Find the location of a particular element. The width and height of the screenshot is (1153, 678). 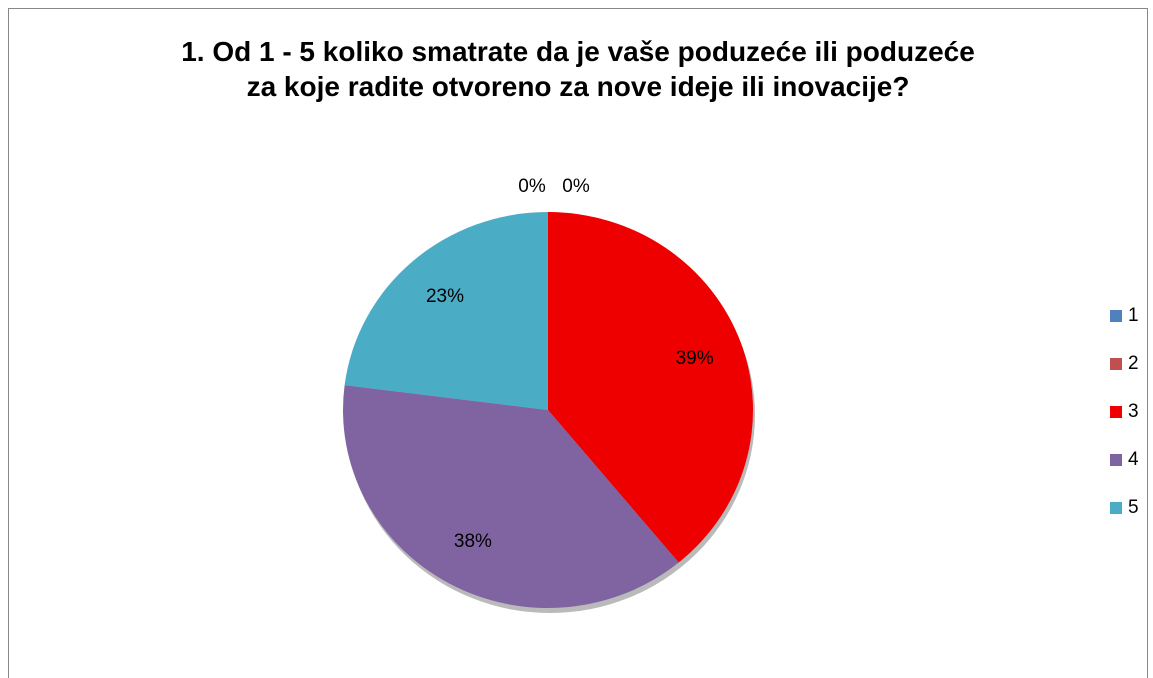

legend-label: 5 is located at coordinates (1133, 507).